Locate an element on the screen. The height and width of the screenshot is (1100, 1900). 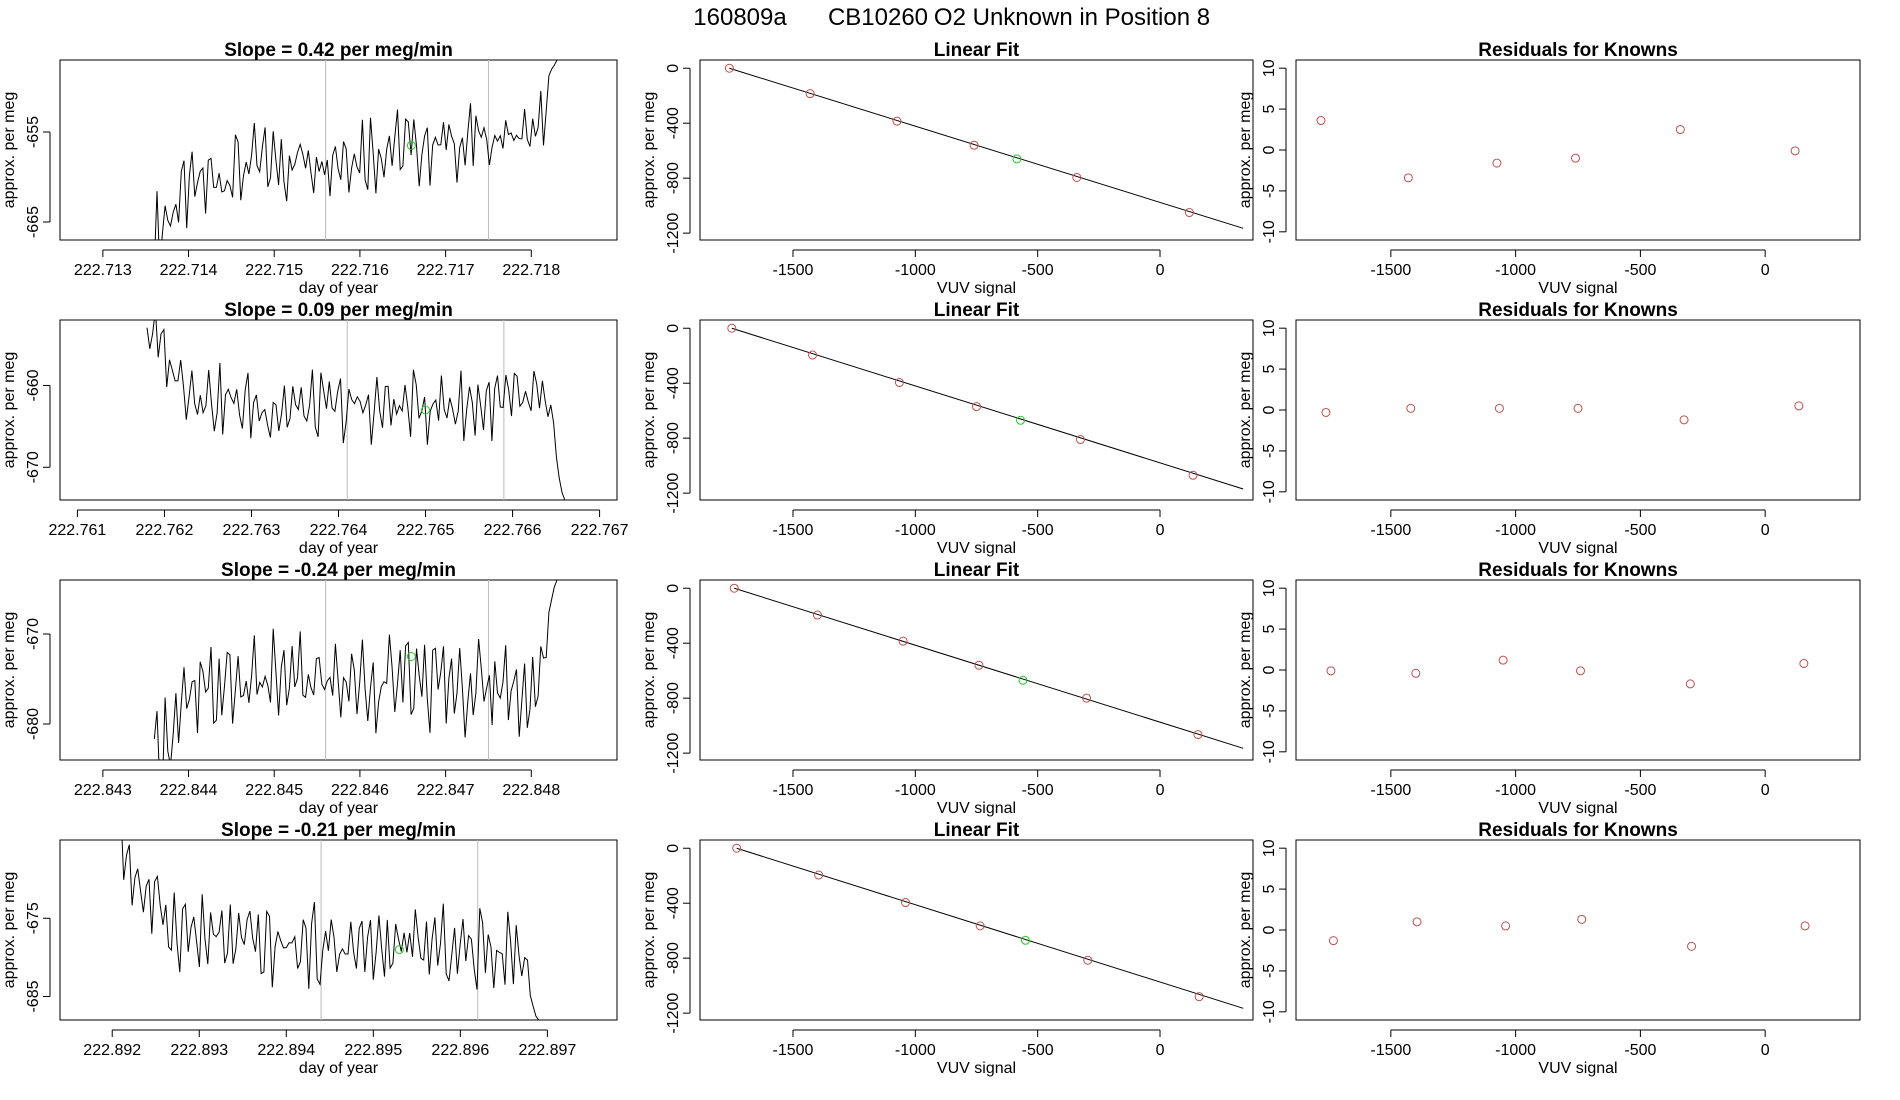
y-axis: 0 -400 -800 -1200 is located at coordinates (678, 159).